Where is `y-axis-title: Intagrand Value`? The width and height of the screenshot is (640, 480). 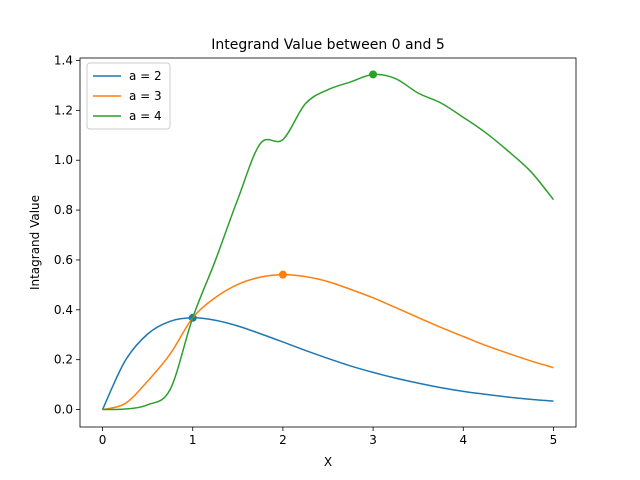 y-axis-title: Intagrand Value is located at coordinates (35, 242).